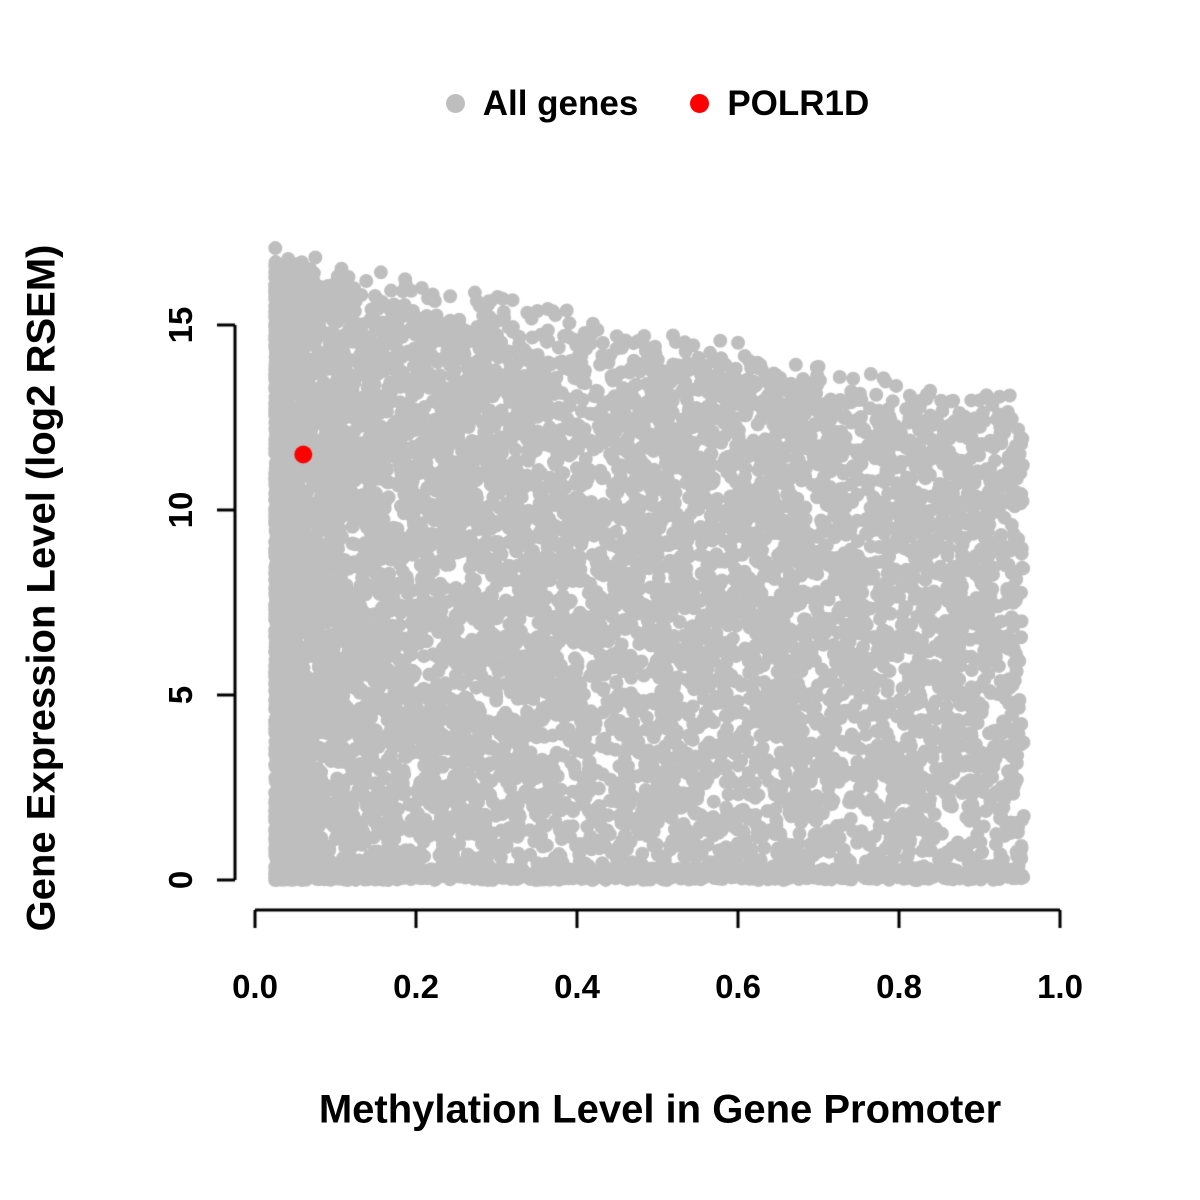 The image size is (1200, 1200). What do you see at coordinates (180, 695) in the screenshot?
I see `y-tick-label: 5` at bounding box center [180, 695].